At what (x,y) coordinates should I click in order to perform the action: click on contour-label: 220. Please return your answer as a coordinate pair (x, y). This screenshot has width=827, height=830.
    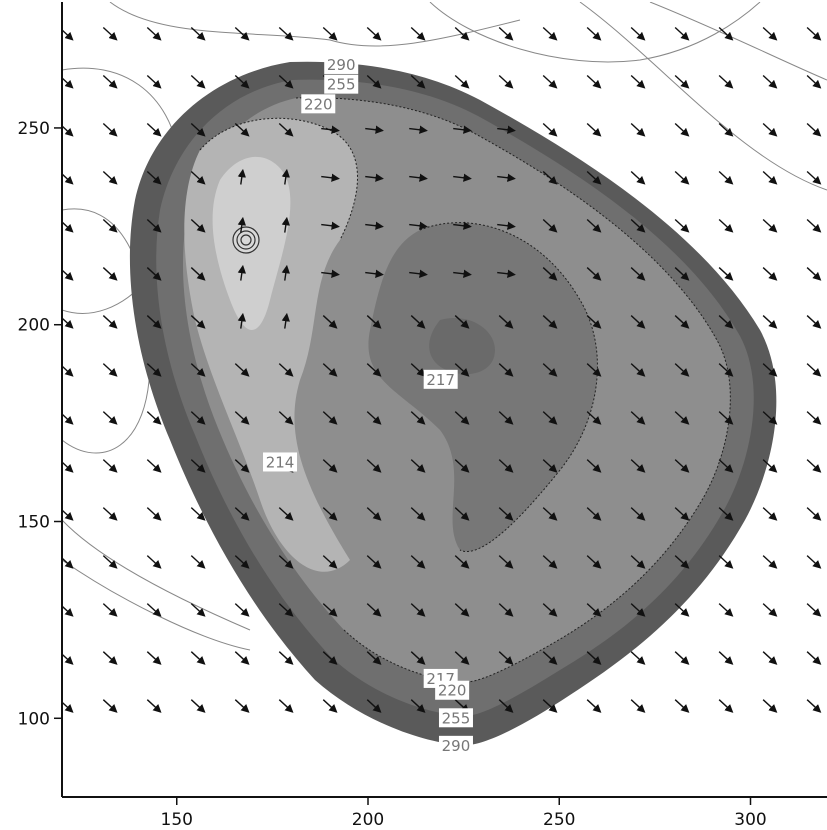
    Looking at the image, I should click on (452, 690).